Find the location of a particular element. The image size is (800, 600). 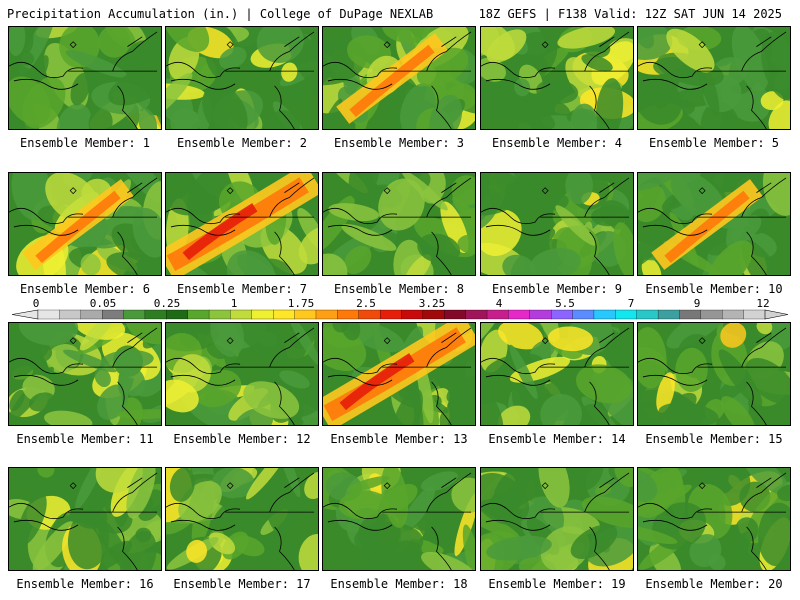

panel-label: Ensemble Member: 9 is located at coordinates (557, 289).